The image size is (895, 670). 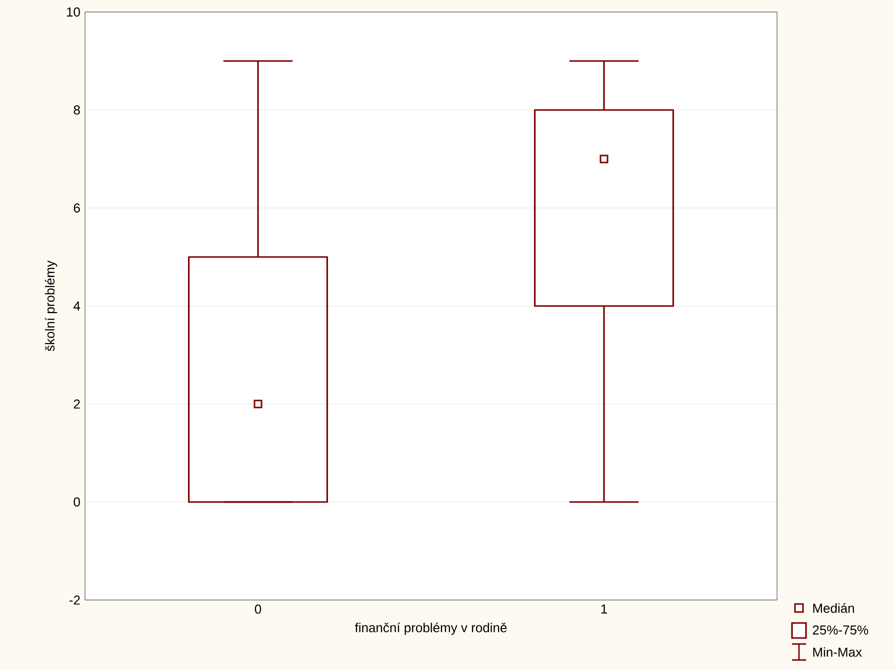 I want to click on text: 25%-75%, so click(x=840, y=630).